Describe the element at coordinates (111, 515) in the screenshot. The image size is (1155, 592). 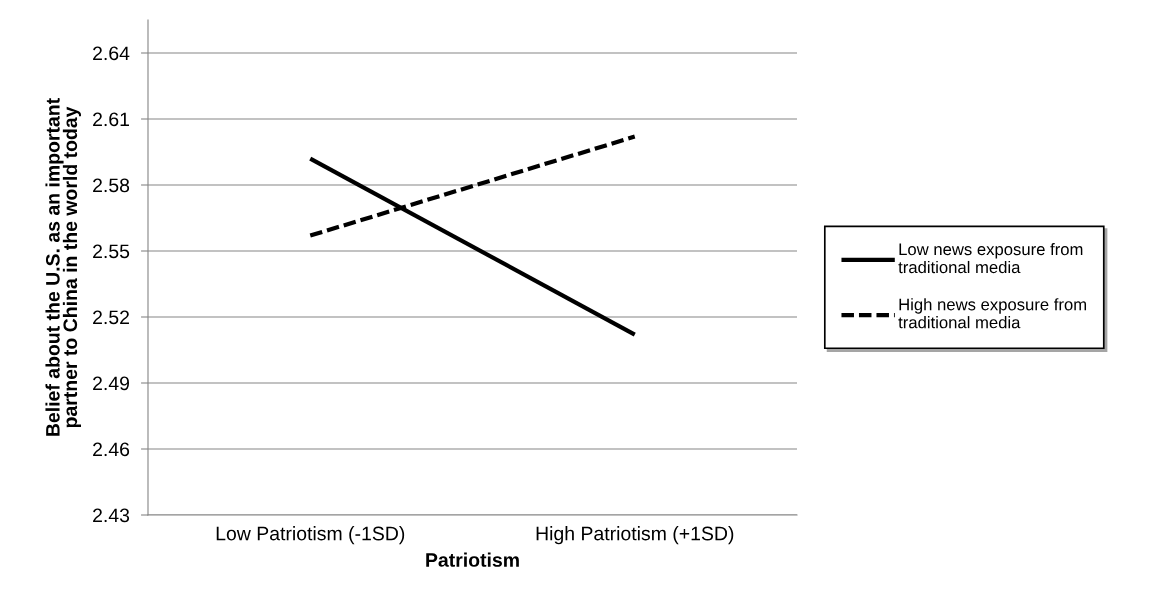
I see `y-tick-label: 2.43` at that location.